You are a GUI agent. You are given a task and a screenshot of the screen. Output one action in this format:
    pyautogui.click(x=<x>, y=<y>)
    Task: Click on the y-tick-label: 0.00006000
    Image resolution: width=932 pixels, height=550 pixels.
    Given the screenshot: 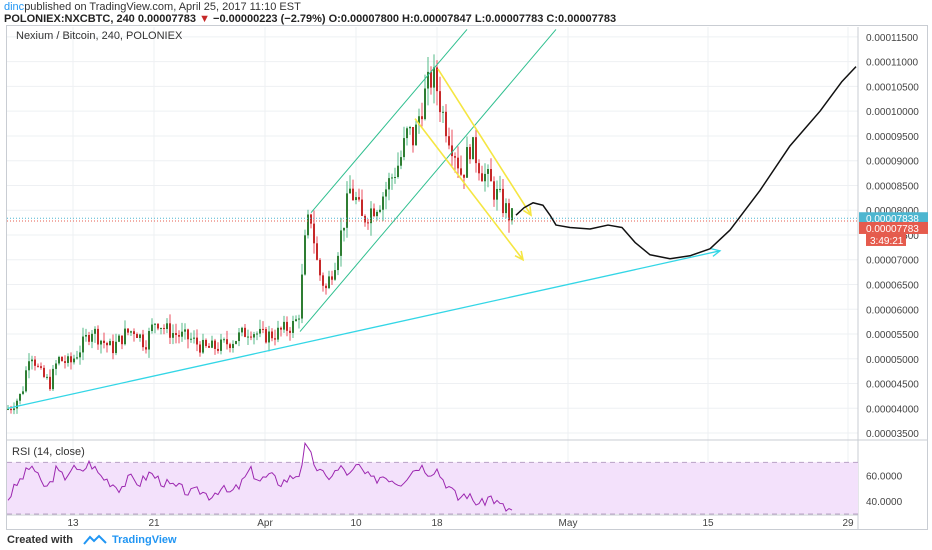 What is the action you would take?
    pyautogui.click(x=892, y=310)
    